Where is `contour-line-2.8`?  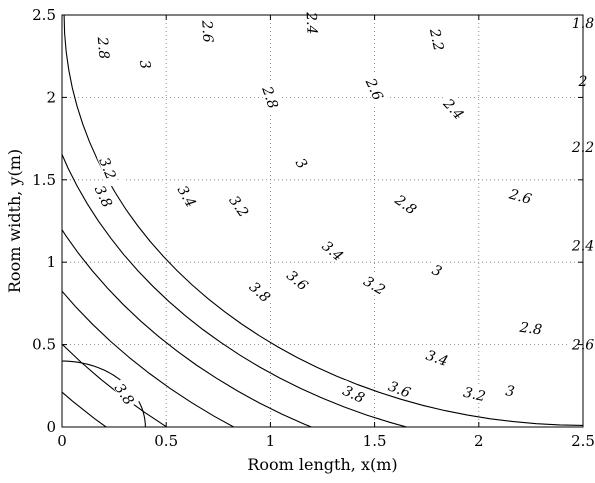 contour-line-2.8 is located at coordinates (85, 409).